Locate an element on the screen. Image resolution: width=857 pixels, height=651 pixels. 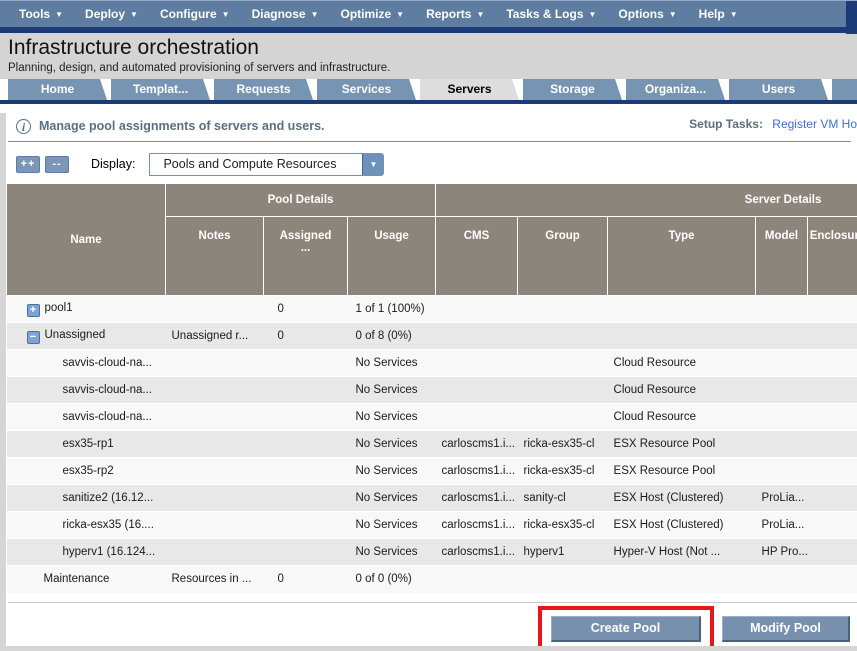
menu-item-configure: Configure ▼ is located at coordinates (195, 14).